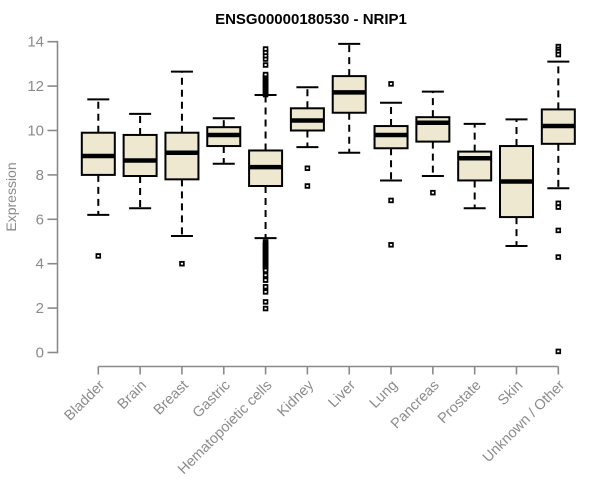 This screenshot has width=600, height=500. What do you see at coordinates (35, 42) in the screenshot?
I see `y-tick-label: 14` at bounding box center [35, 42].